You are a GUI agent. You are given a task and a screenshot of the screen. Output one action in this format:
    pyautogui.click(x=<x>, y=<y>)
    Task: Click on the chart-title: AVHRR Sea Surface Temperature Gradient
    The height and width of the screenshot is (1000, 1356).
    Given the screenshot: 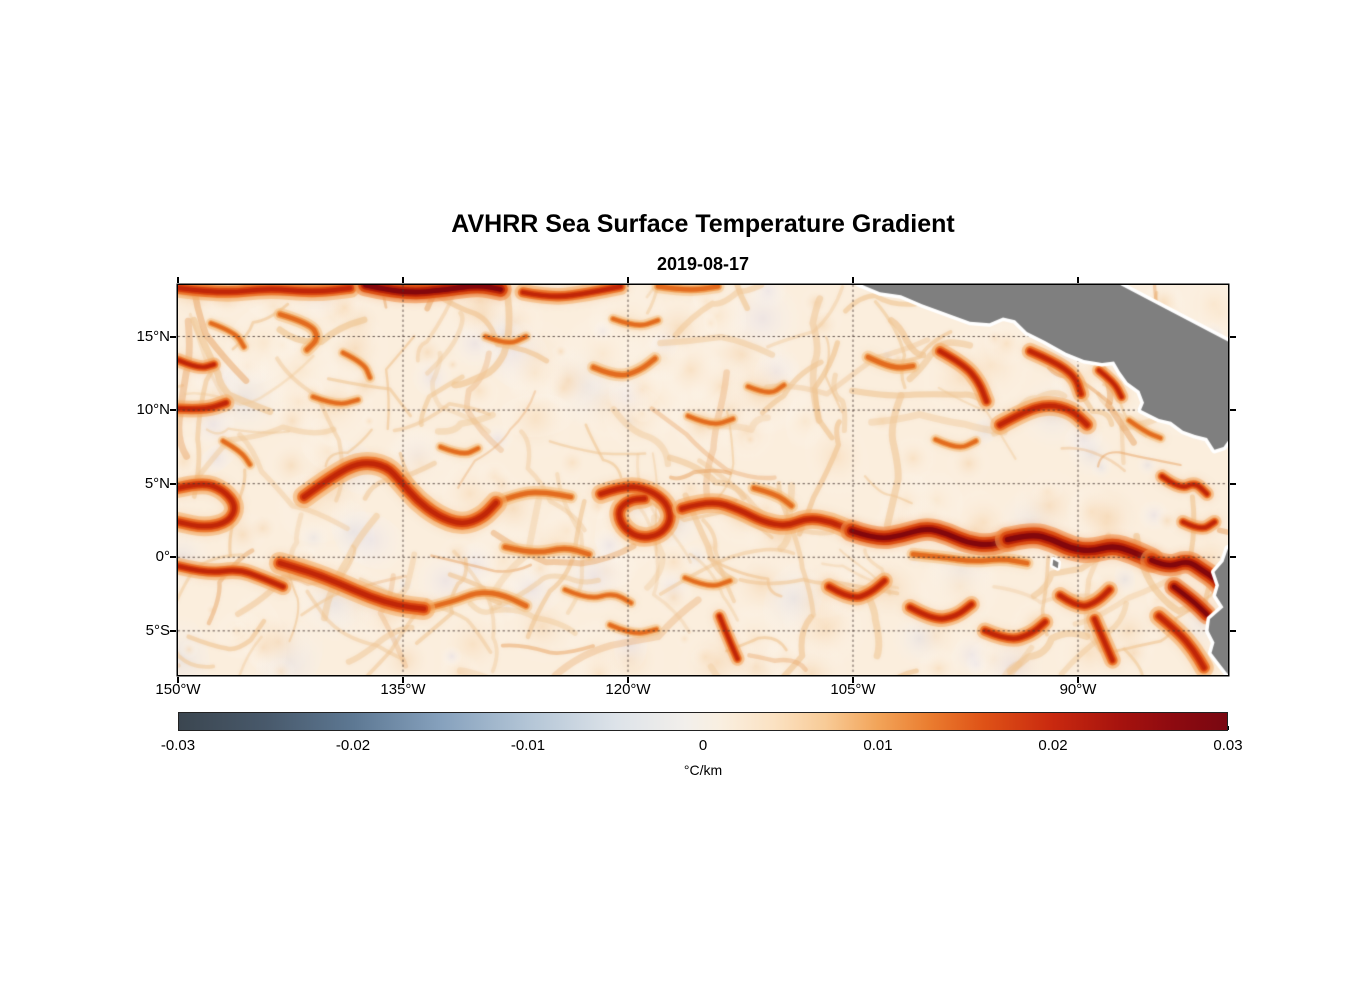 What is the action you would take?
    pyautogui.click(x=703, y=224)
    